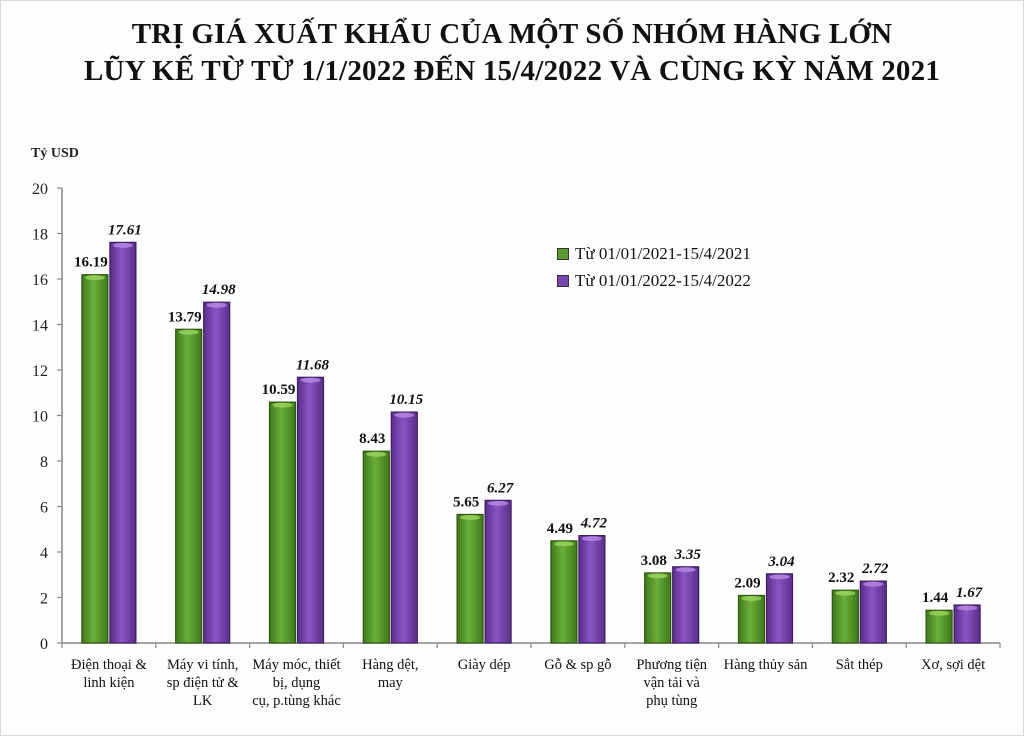 This screenshot has height=736, width=1024. What do you see at coordinates (312, 365) in the screenshot?
I see `data-label: 11.68` at bounding box center [312, 365].